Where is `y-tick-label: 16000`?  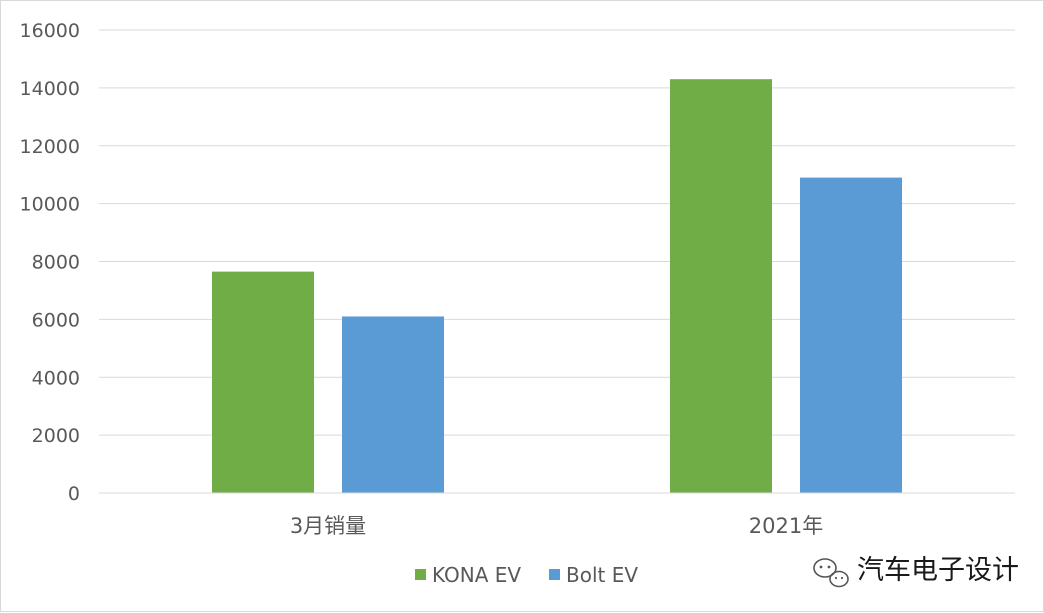
y-tick-label: 16000 is located at coordinates (50, 31).